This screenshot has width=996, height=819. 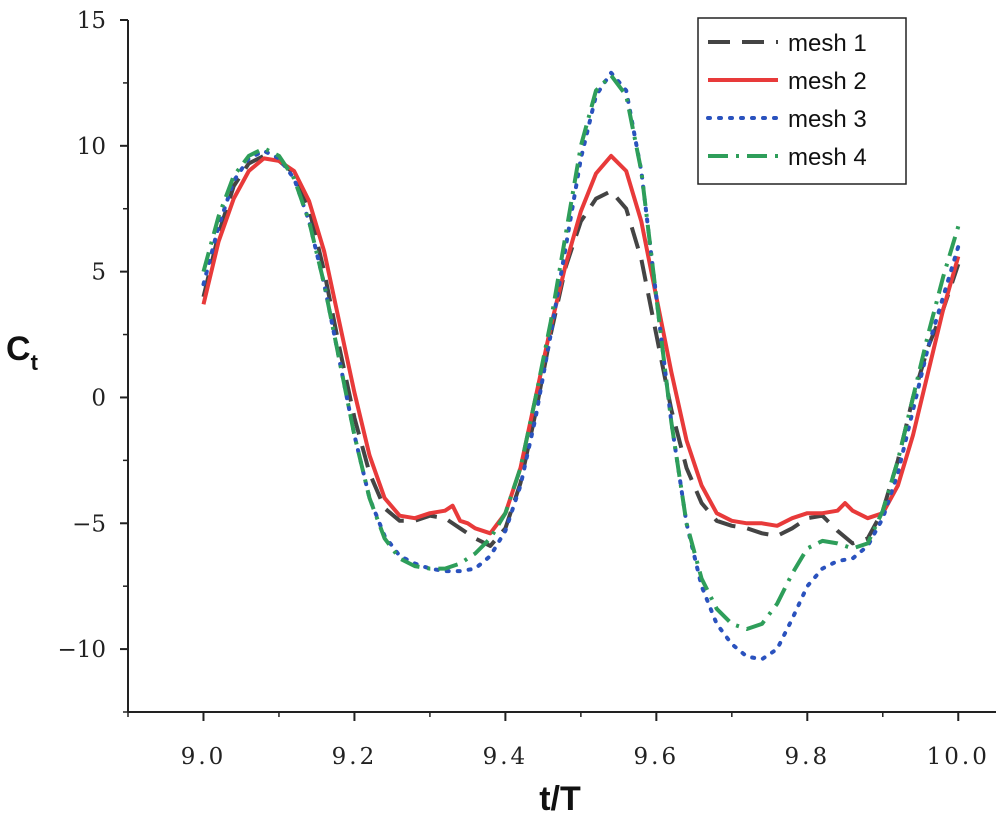 I want to click on x-tick-label: 10.0, so click(x=958, y=757).